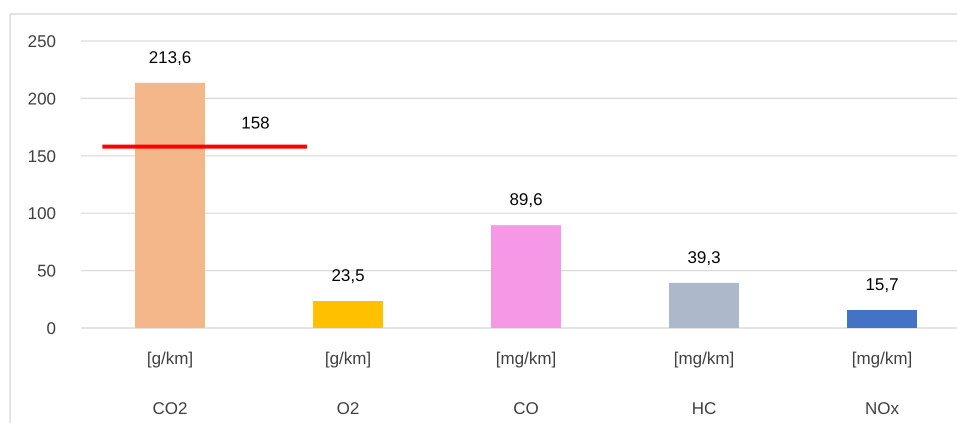 The image size is (957, 423). I want to click on category-label: [mg/km] HC, so click(704, 383).